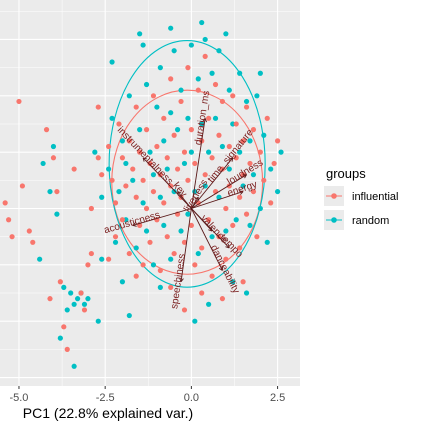 This screenshot has height=431, width=431. What do you see at coordinates (105, 398) in the screenshot?
I see `x-tick-label: -2.5` at bounding box center [105, 398].